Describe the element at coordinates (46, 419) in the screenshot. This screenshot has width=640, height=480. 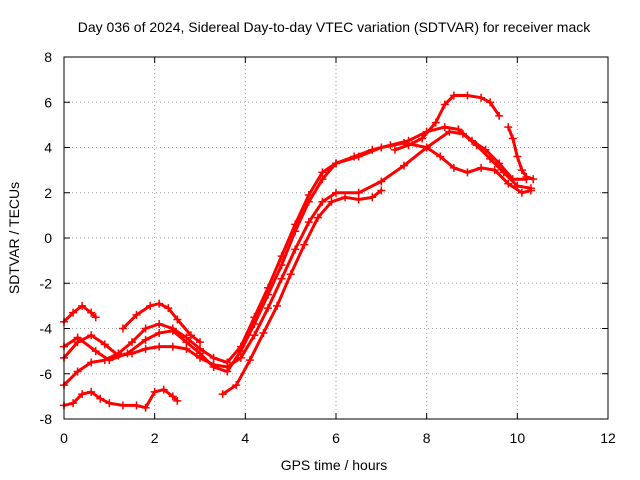
I see `y-tick-label: -8` at that location.